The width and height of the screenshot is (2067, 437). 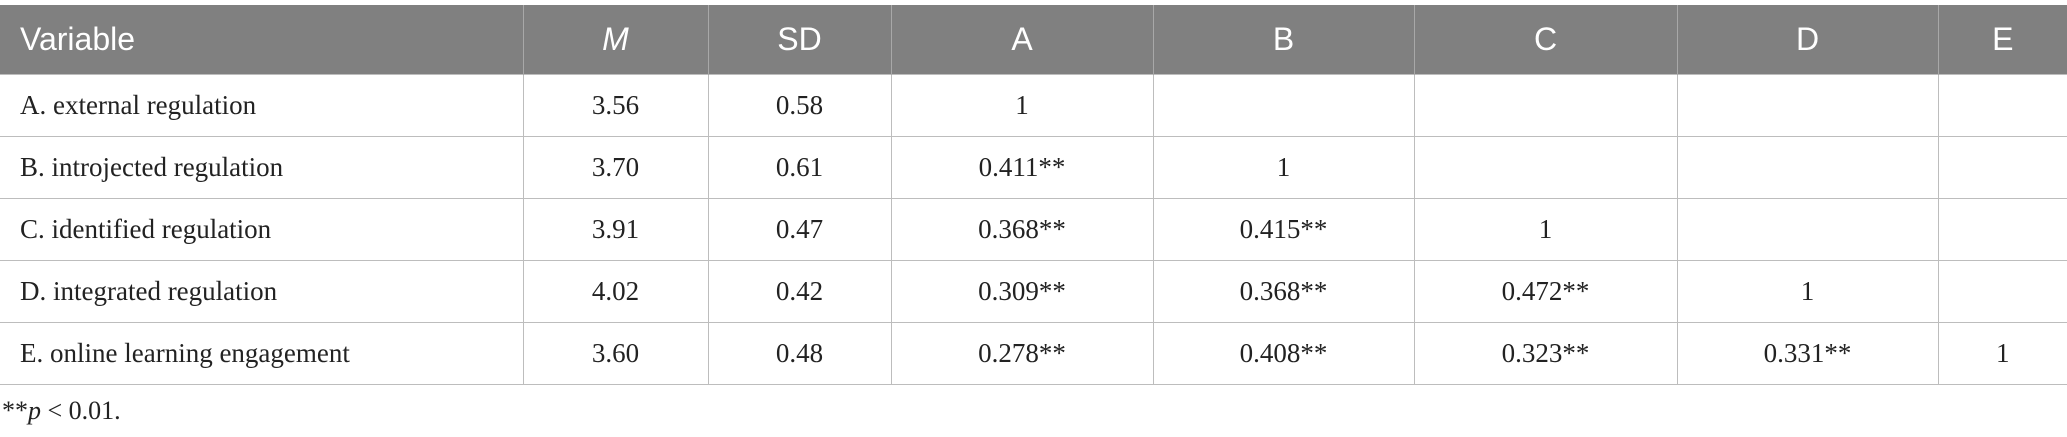 What do you see at coordinates (799, 167) in the screenshot?
I see `cell: 0.61` at bounding box center [799, 167].